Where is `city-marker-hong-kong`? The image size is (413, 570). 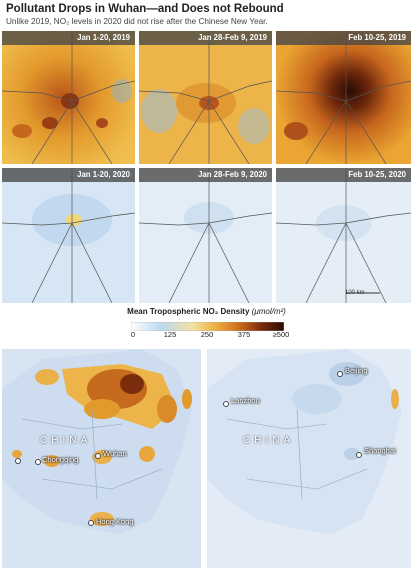 city-marker-hong-kong is located at coordinates (91, 523).